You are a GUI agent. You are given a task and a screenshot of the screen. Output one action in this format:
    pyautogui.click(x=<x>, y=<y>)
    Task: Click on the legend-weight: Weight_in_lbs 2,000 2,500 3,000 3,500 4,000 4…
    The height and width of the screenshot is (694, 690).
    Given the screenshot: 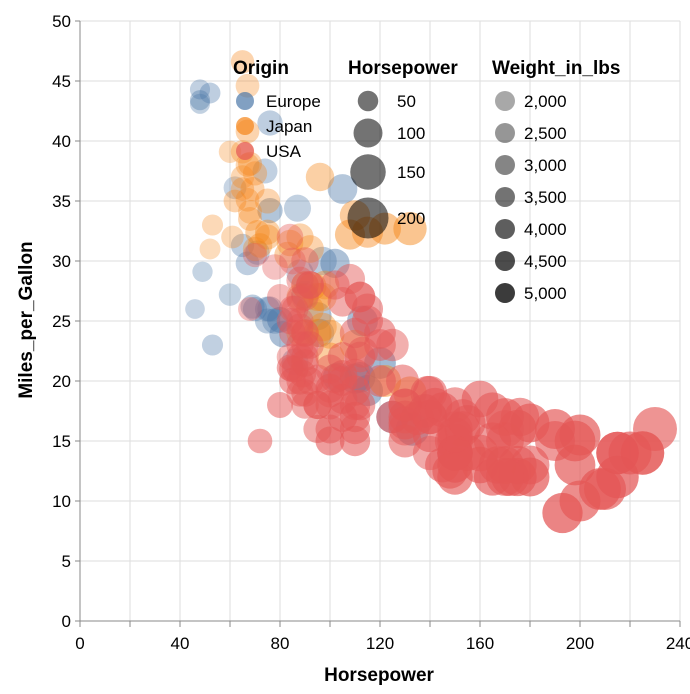 What is the action you would take?
    pyautogui.click(x=556, y=180)
    